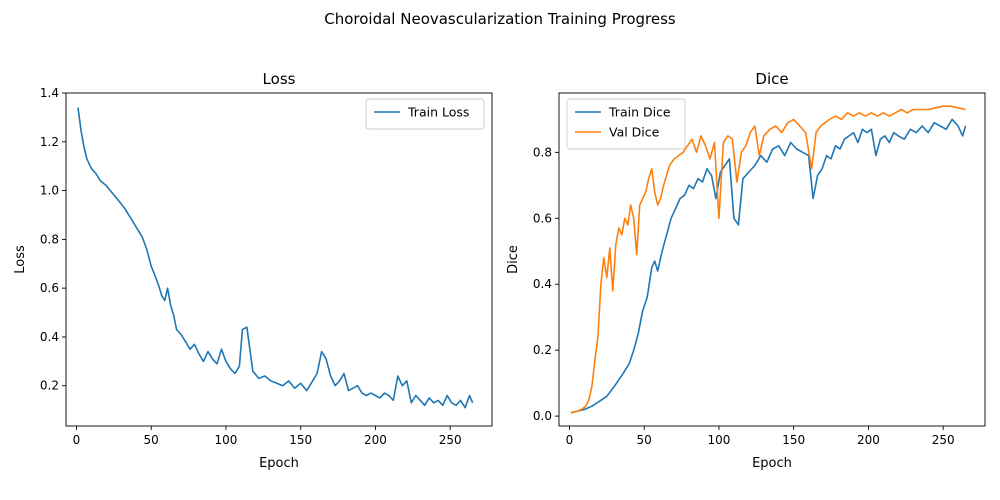 Image resolution: width=1000 pixels, height=500 pixels. What do you see at coordinates (279, 79) in the screenshot?
I see `chart-title: Loss` at bounding box center [279, 79].